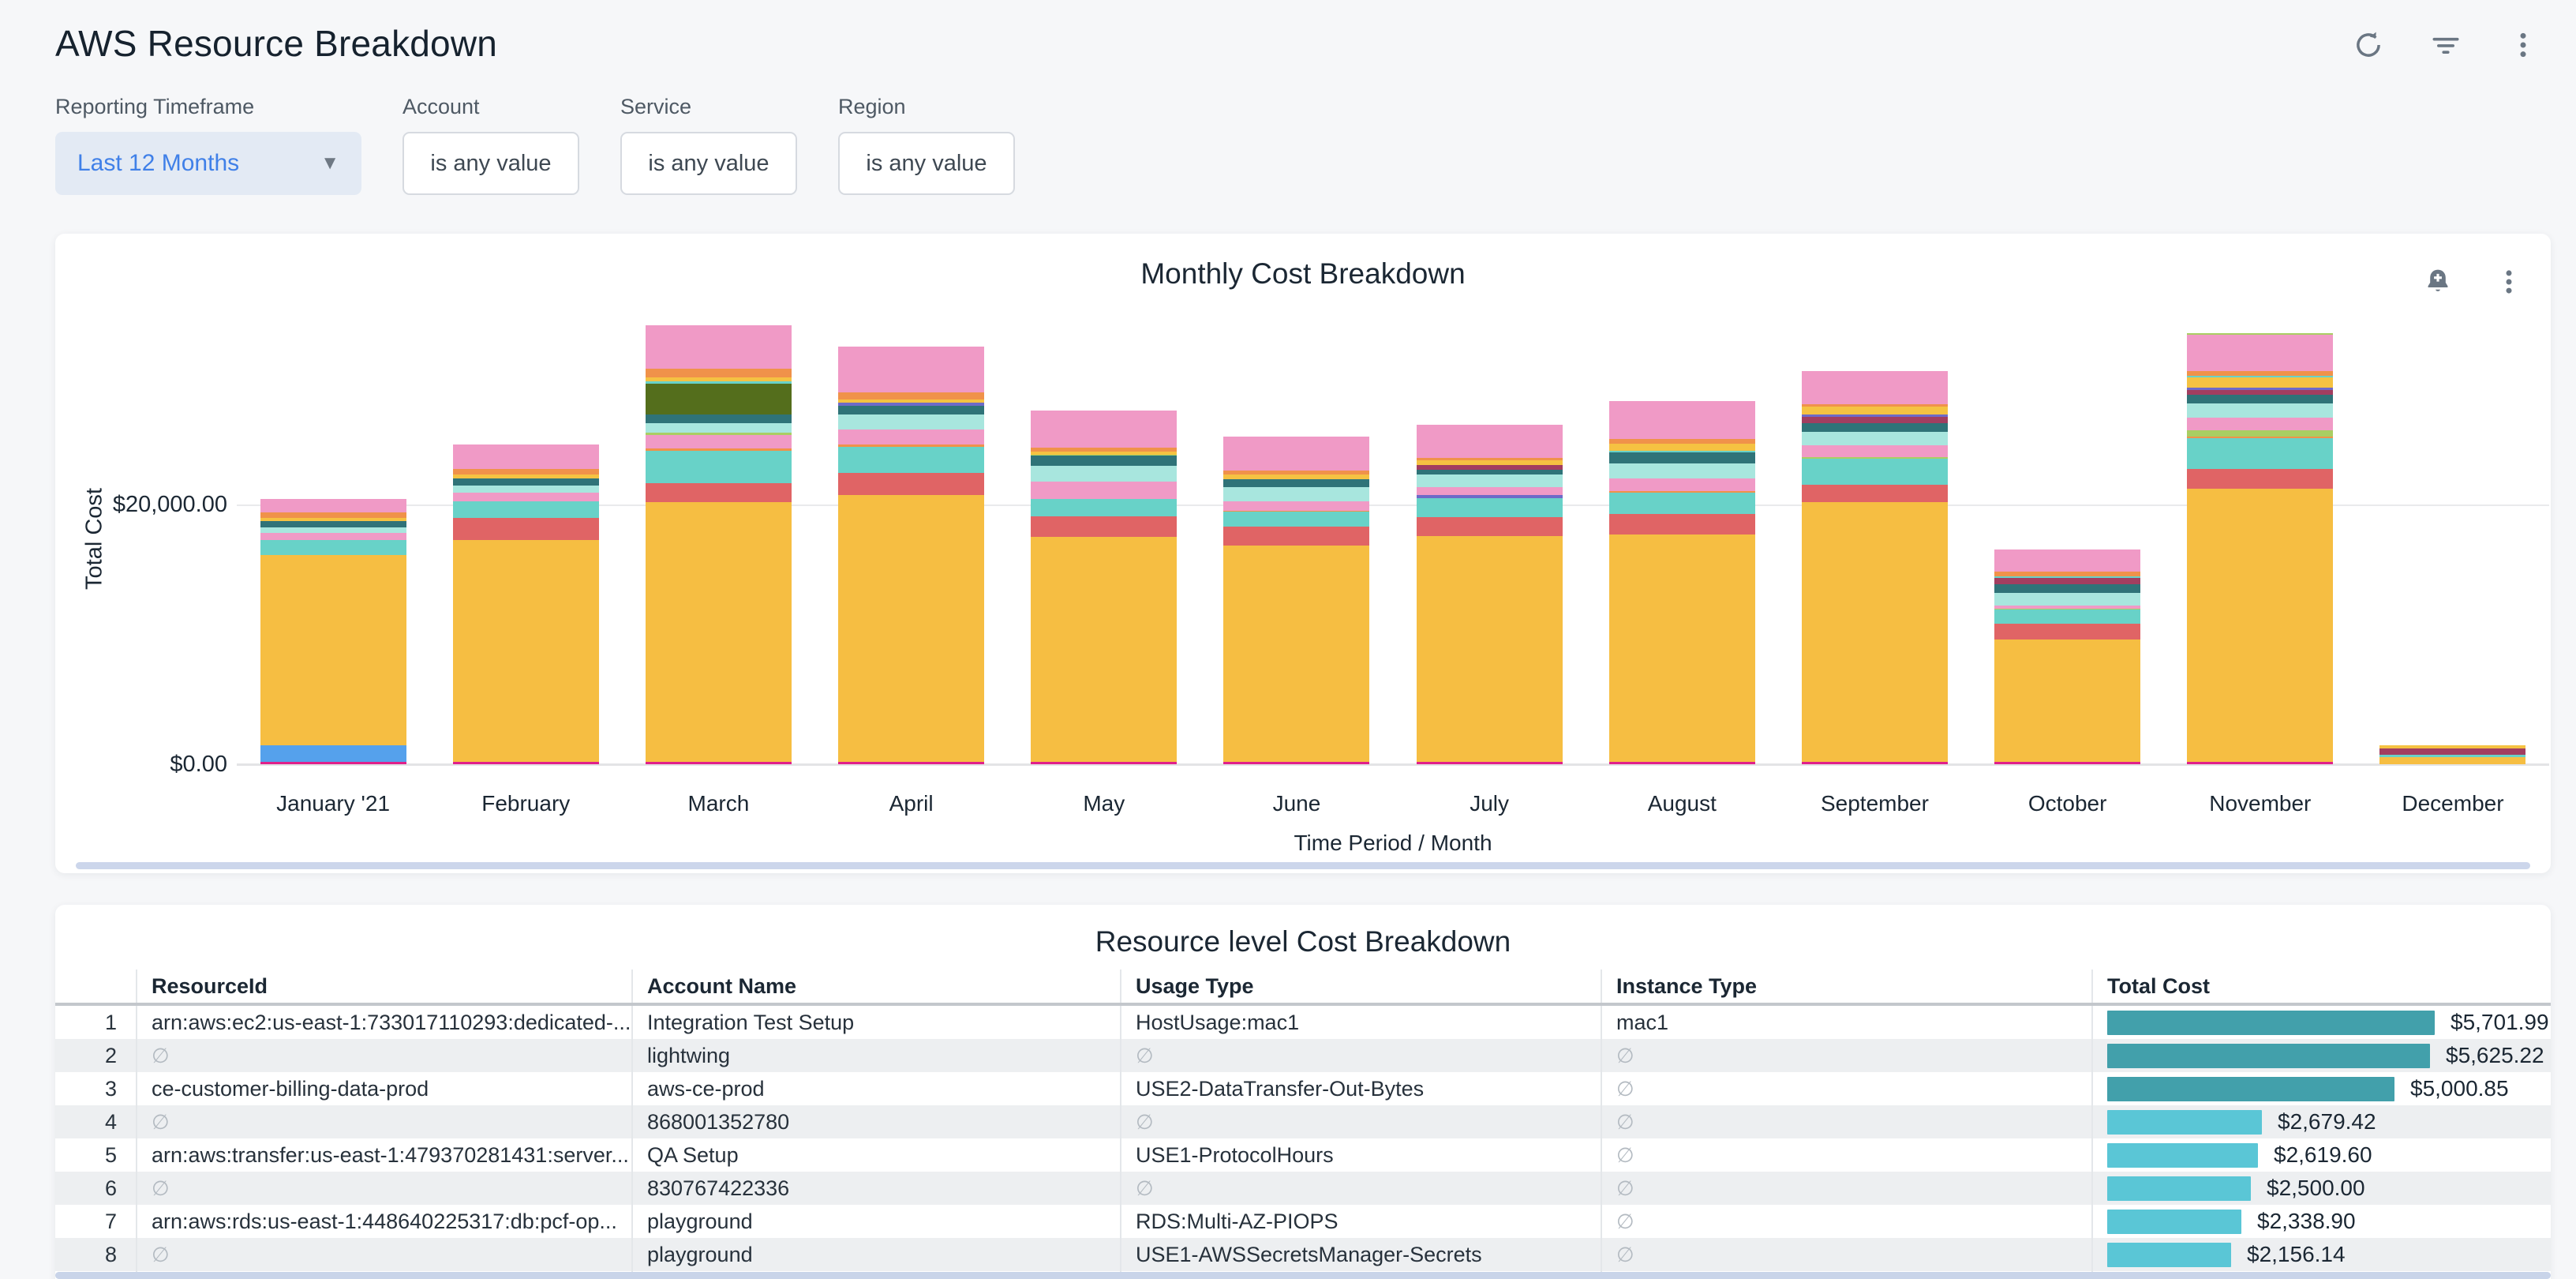  Describe the element at coordinates (383, 986) in the screenshot. I see `col-header-resource-id: ResourceId` at that location.